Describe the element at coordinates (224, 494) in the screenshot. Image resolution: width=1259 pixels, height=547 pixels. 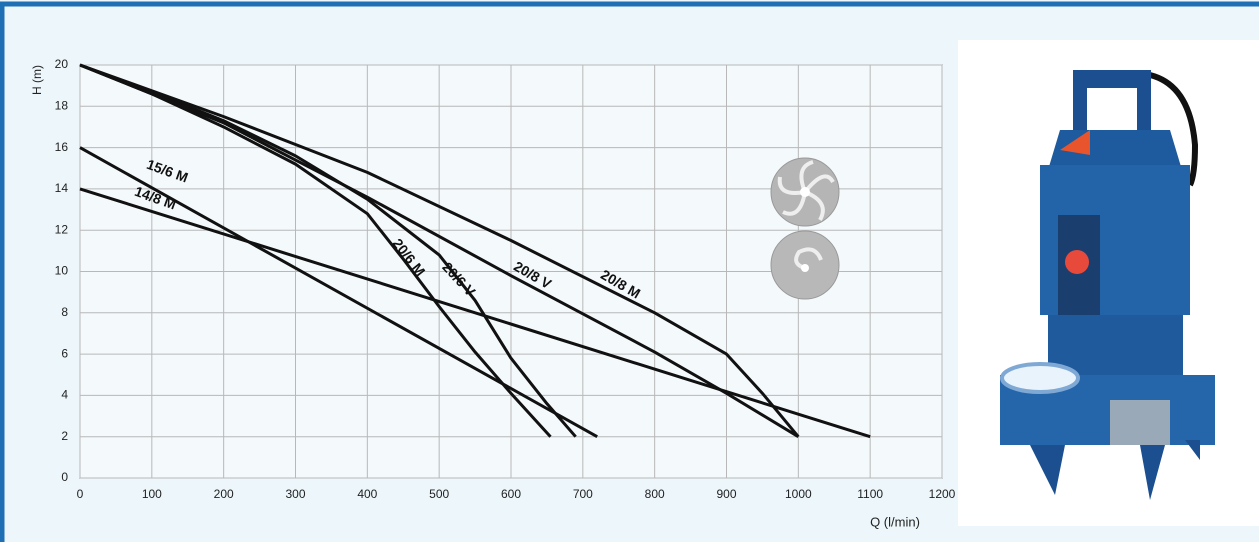
I see `x-tick-label: 200` at that location.